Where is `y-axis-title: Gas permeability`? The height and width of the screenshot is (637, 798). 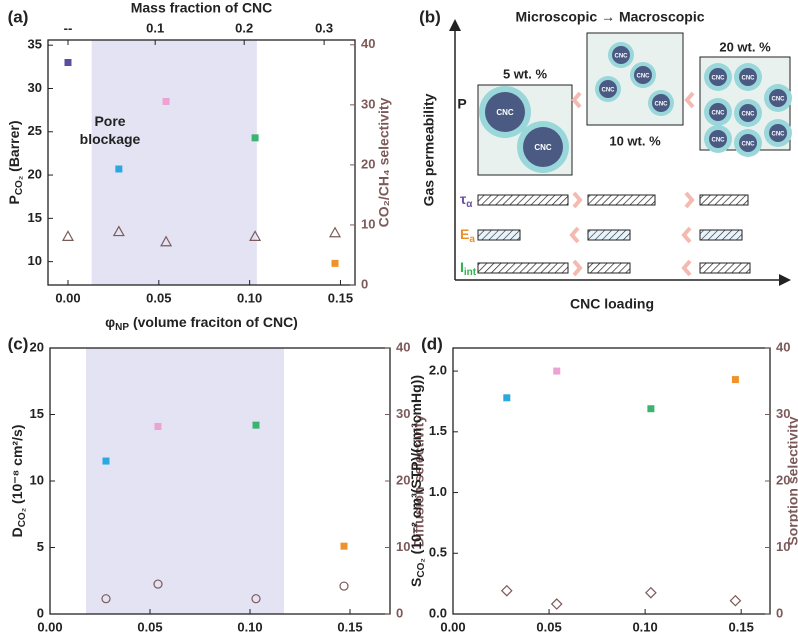
y-axis-title: Gas permeability is located at coordinates (429, 149).